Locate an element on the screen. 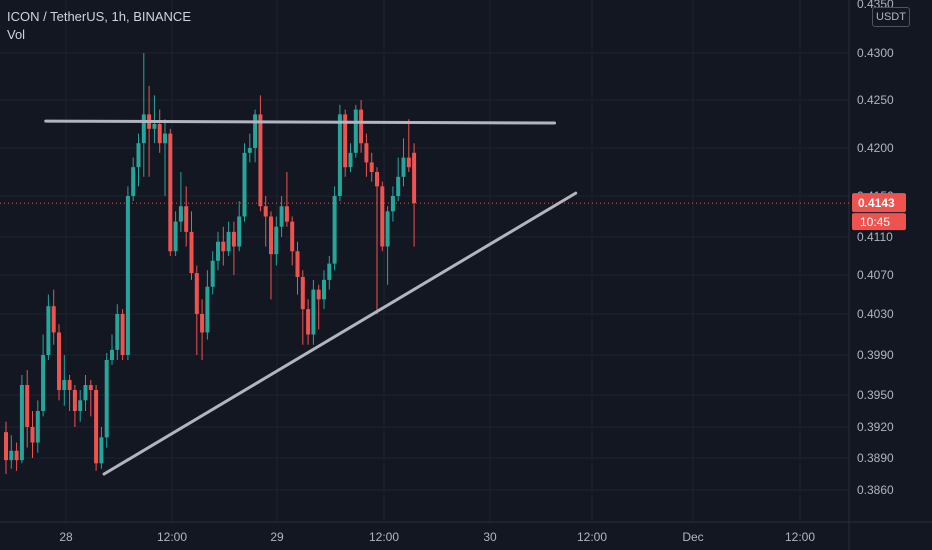 This screenshot has height=550, width=932. symbol-title: ICON / TetherUS, 1h, BINANCE is located at coordinates (99, 16).